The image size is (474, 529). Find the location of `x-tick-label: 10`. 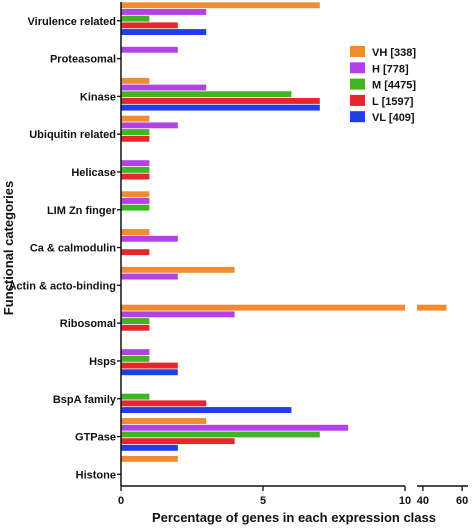

x-tick-label: 10 is located at coordinates (405, 501).